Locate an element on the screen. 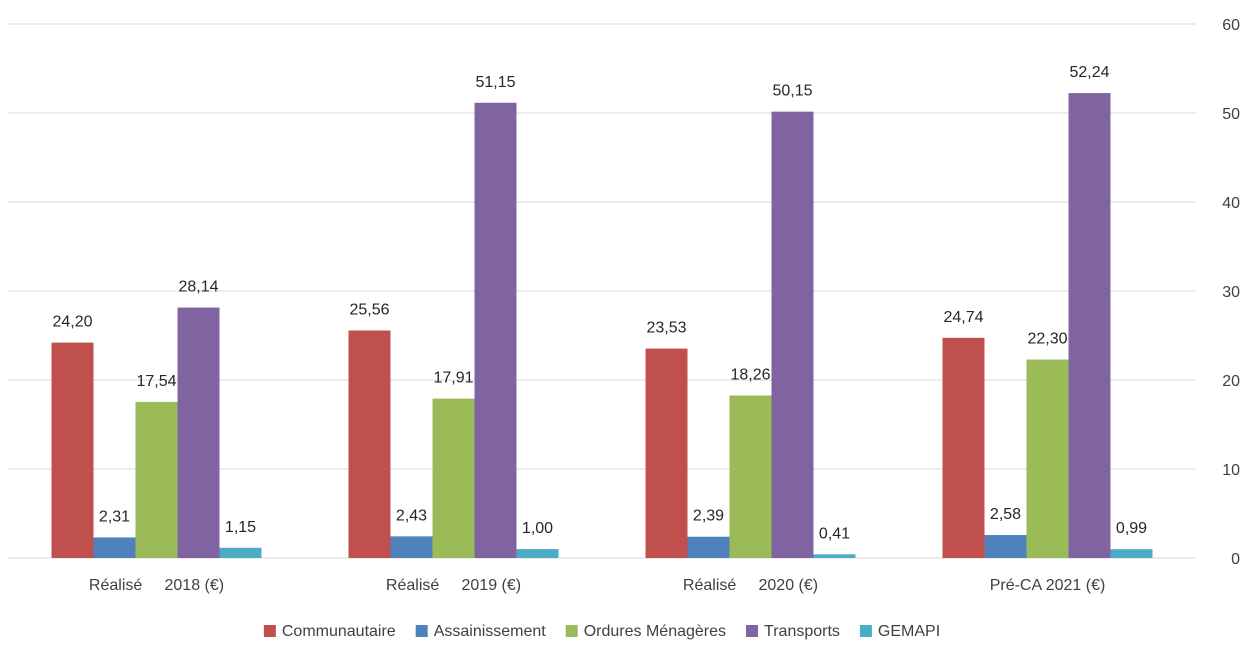  legend-label: Communautaire is located at coordinates (339, 631).